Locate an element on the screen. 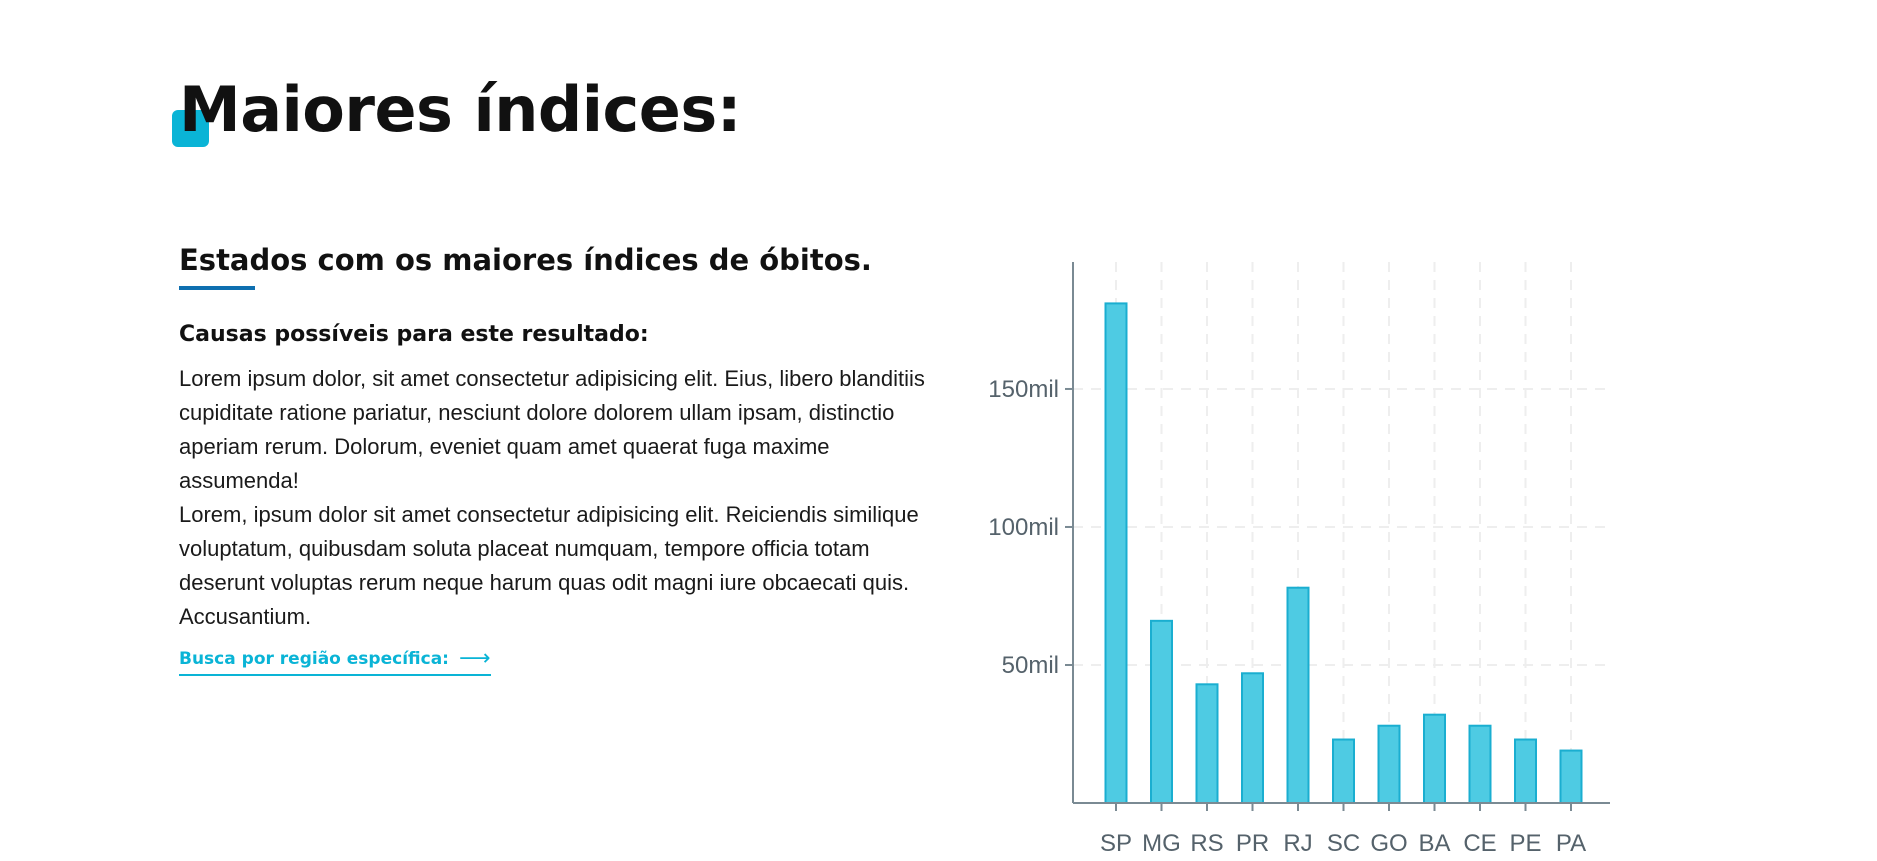 The height and width of the screenshot is (861, 1877). x-tick-label-ba: BA is located at coordinates (1434, 843).